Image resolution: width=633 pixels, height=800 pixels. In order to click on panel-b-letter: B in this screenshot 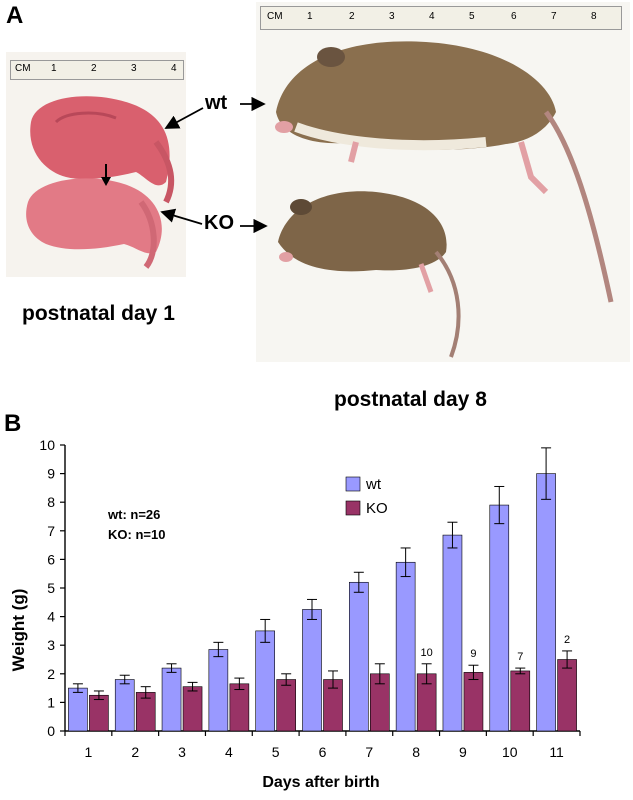, I will do `click(13, 423)`.